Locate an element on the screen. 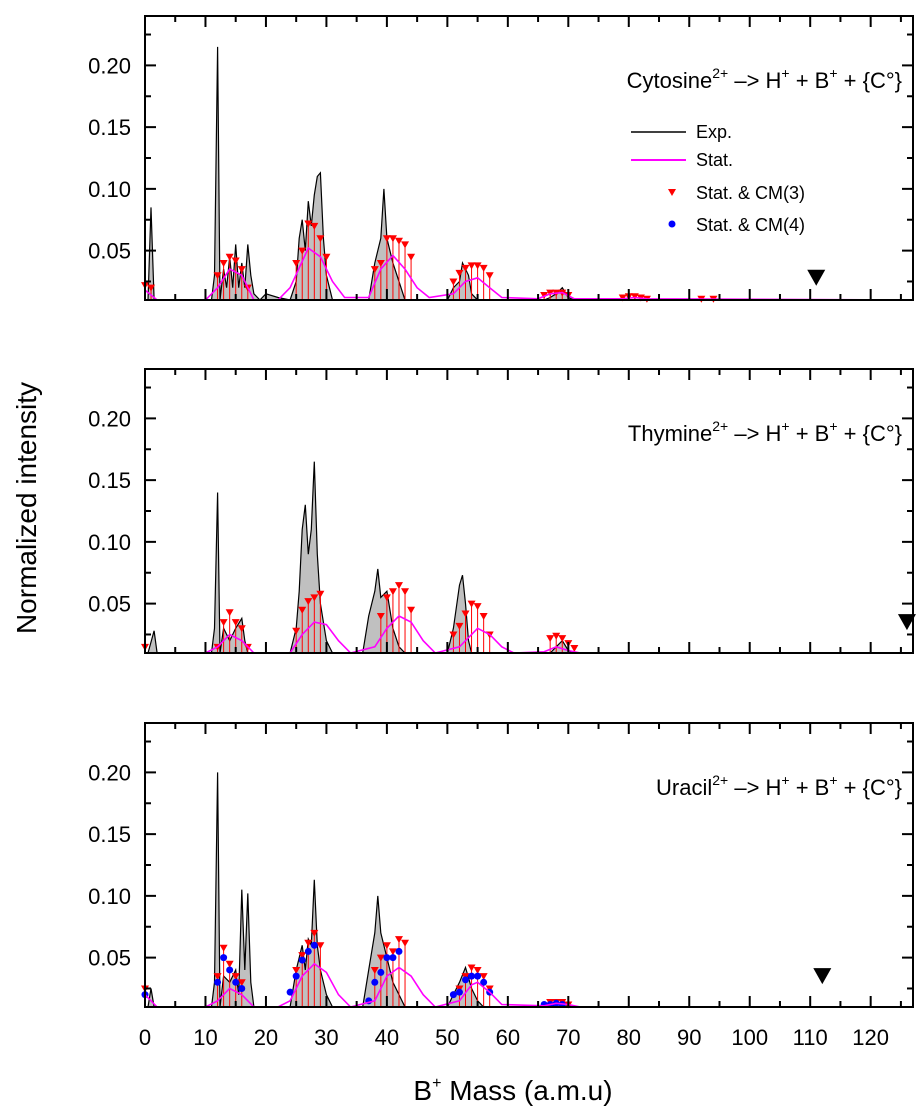 The width and height of the screenshot is (919, 1115). x-axis-label-sup: + is located at coordinates (436, 1083).